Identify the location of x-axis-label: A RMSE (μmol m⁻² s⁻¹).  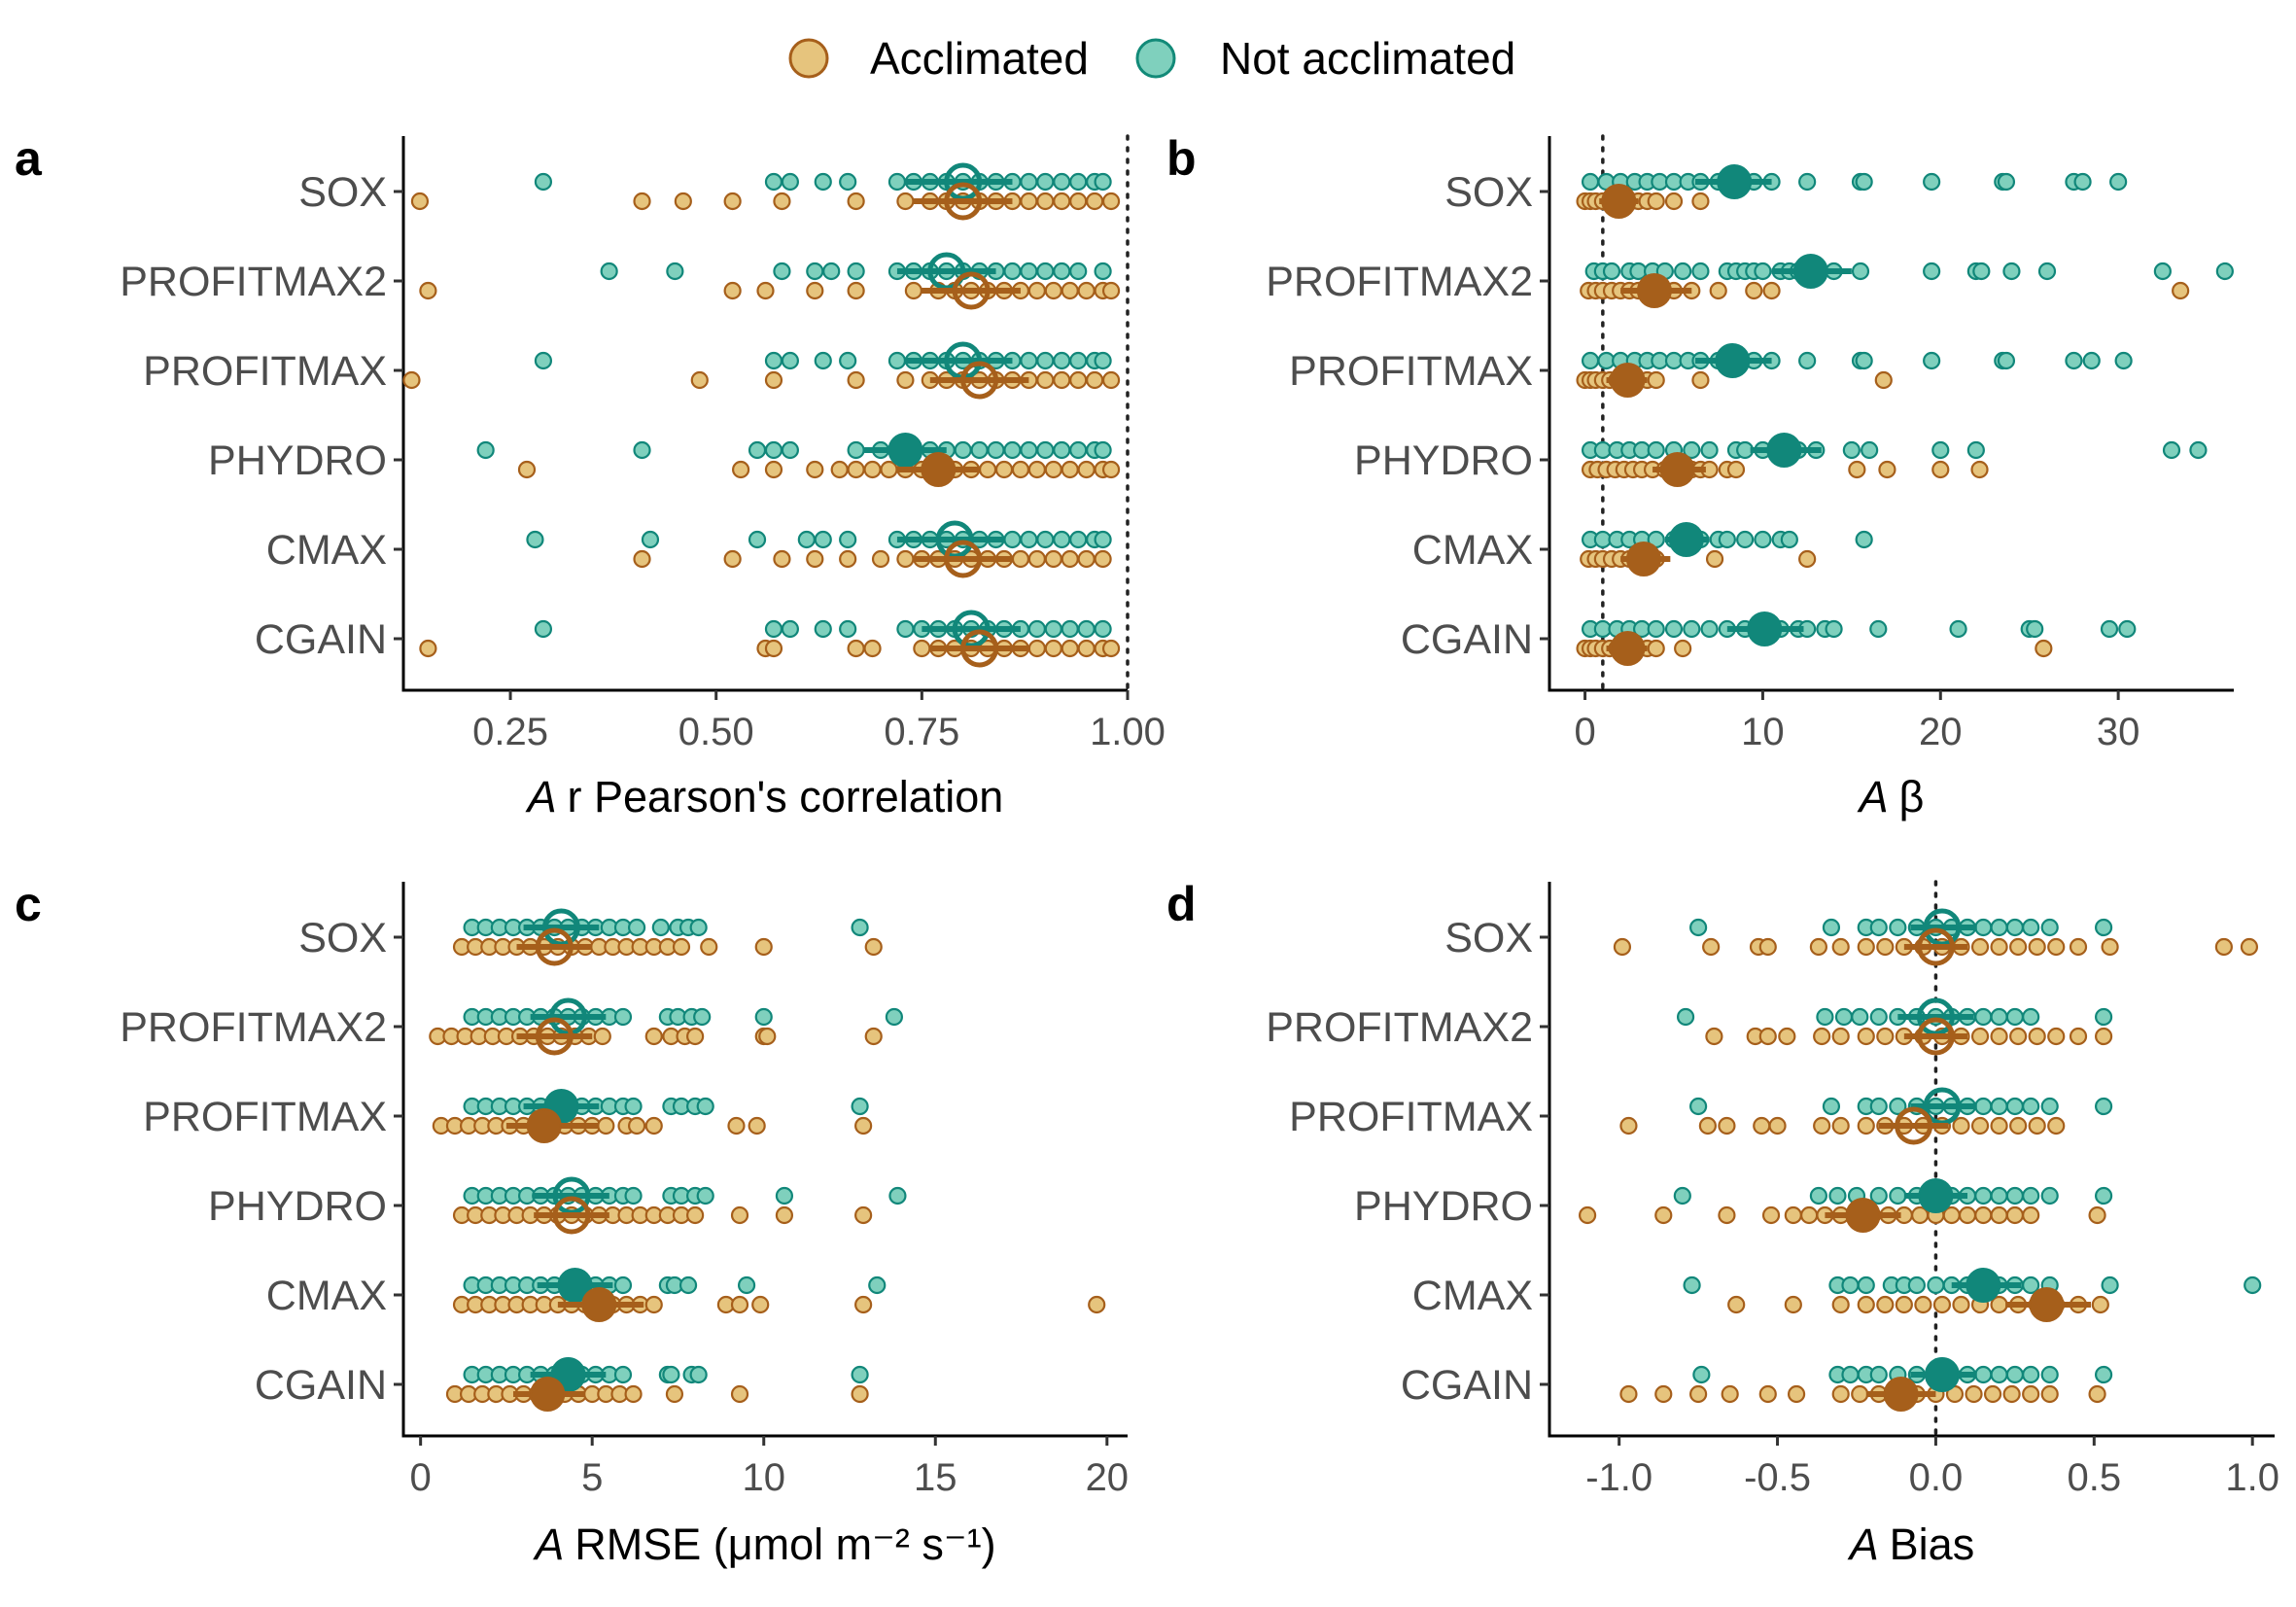
(763, 1544).